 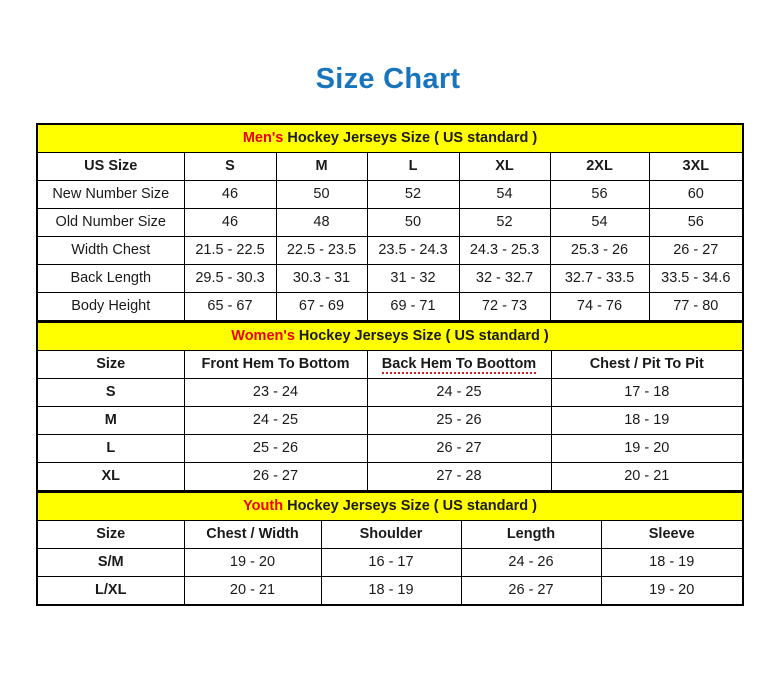 I want to click on mens-band-accent: Men's, so click(x=263, y=138).